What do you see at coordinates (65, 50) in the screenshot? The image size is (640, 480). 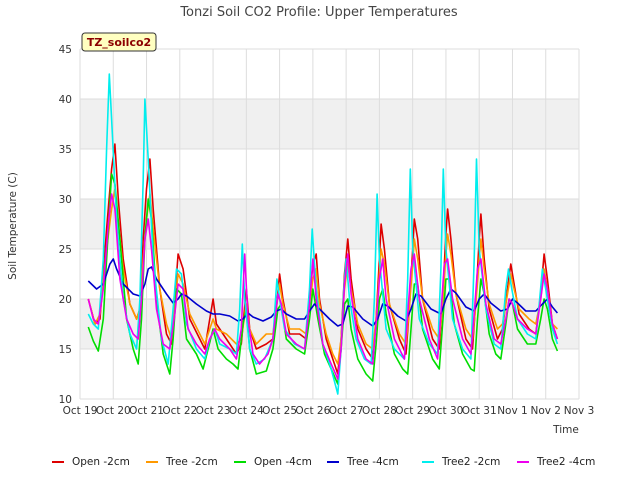 I see `y-tick-label: 45` at bounding box center [65, 50].